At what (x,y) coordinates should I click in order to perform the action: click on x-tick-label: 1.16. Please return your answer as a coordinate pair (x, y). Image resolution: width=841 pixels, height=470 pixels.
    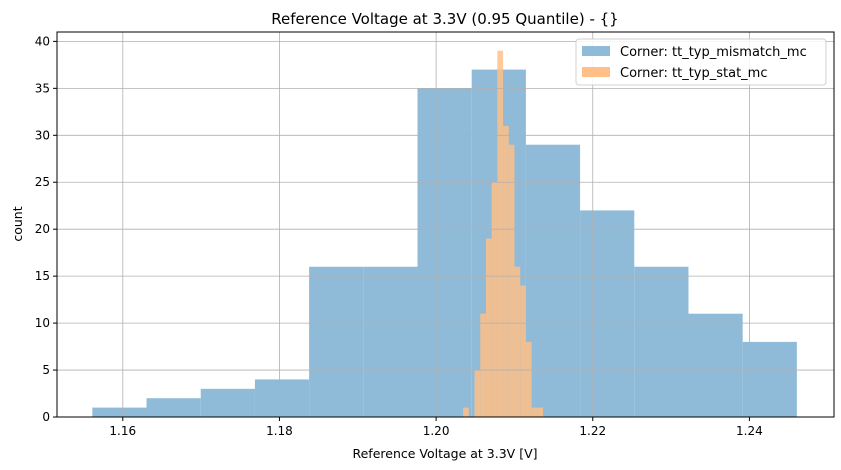
    Looking at the image, I should click on (122, 431).